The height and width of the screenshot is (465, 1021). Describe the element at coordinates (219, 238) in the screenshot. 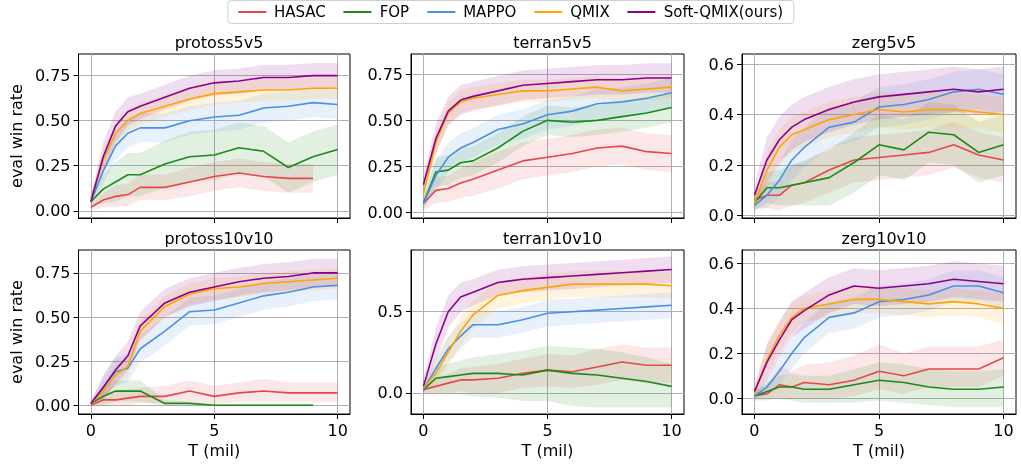

I see `chart-title: protoss10v10` at that location.